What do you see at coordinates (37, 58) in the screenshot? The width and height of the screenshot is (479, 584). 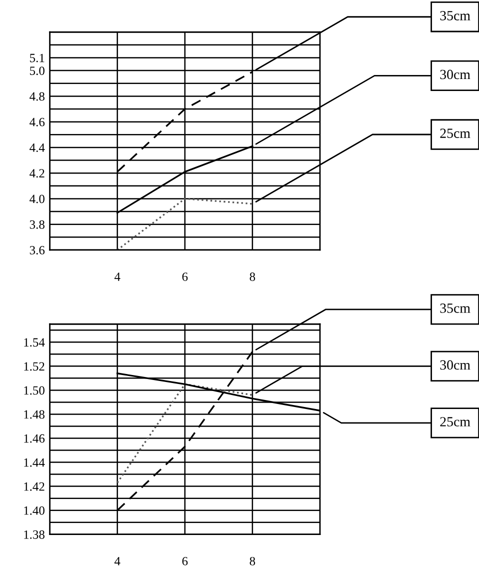 I see `y-tick-label: 5.1` at bounding box center [37, 58].